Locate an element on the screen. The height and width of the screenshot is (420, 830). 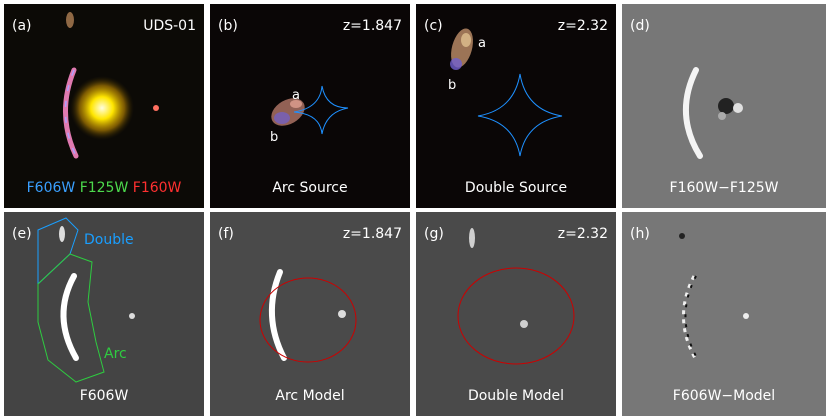
panel-b-arc-source: (b) z=1.847 a b Arc Source is located at coordinates (310, 106).